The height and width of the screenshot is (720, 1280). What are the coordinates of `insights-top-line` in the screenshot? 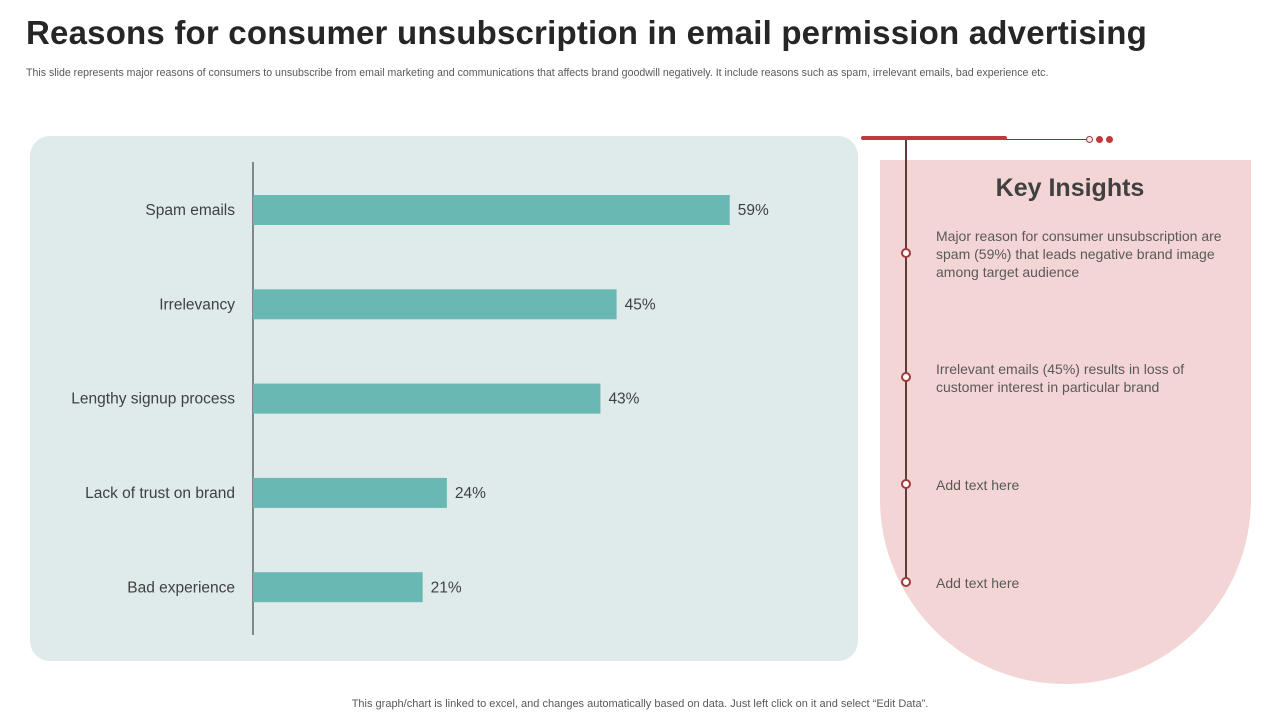 It's located at (1048, 139).